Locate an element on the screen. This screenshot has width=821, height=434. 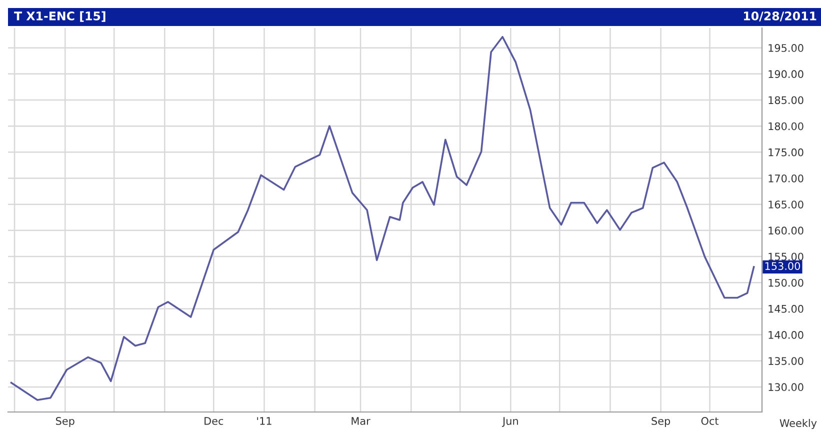
x-tick-label: Oct is located at coordinates (710, 421).